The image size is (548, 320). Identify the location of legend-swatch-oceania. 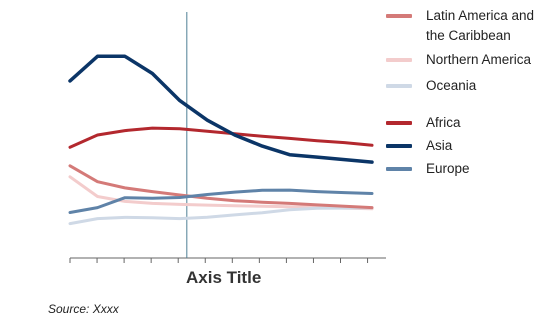
(399, 86).